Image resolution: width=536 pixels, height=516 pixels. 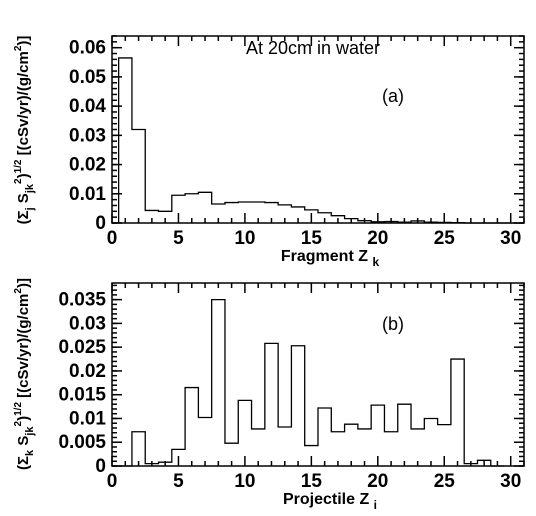 What do you see at coordinates (82, 442) in the screenshot?
I see `y-tick-label: 0.005` at bounding box center [82, 442].